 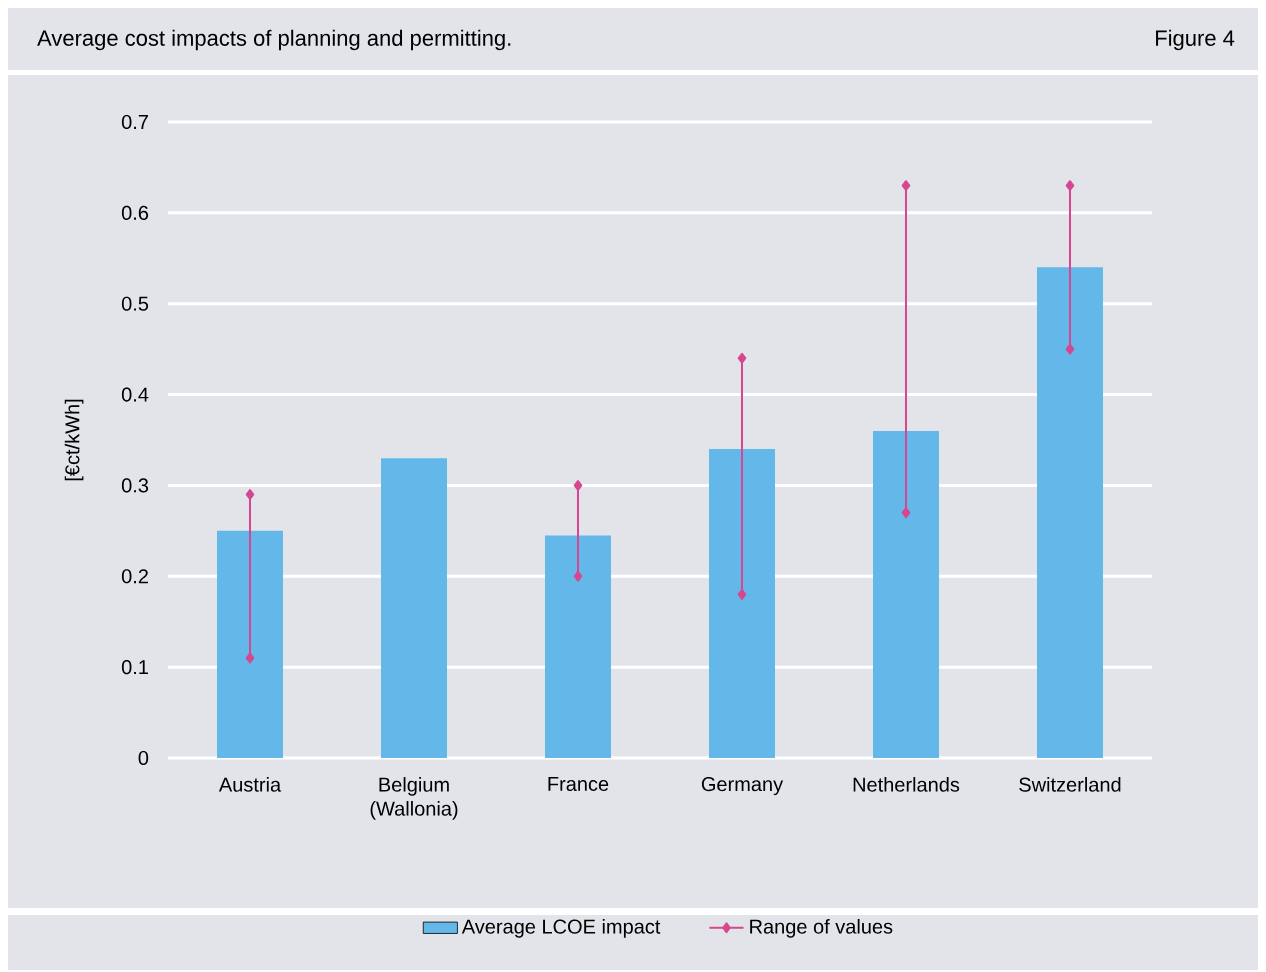 What do you see at coordinates (821, 928) in the screenshot?
I see `legend-label: Range of values` at bounding box center [821, 928].